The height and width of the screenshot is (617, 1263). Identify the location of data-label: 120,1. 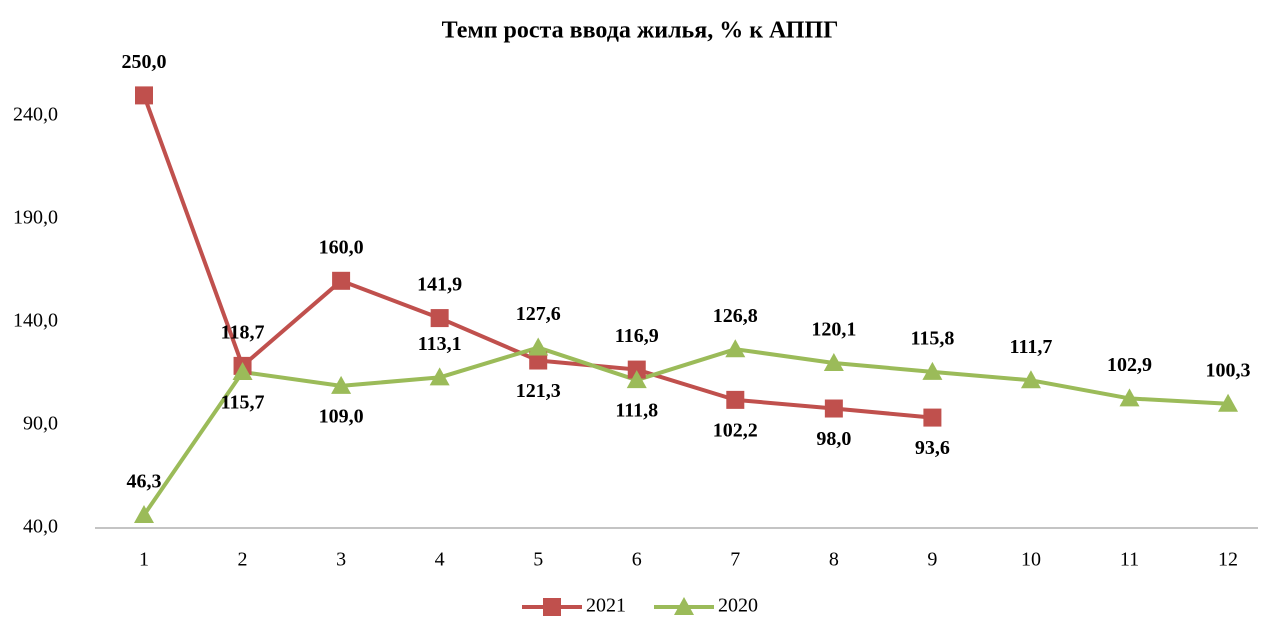
(833, 330).